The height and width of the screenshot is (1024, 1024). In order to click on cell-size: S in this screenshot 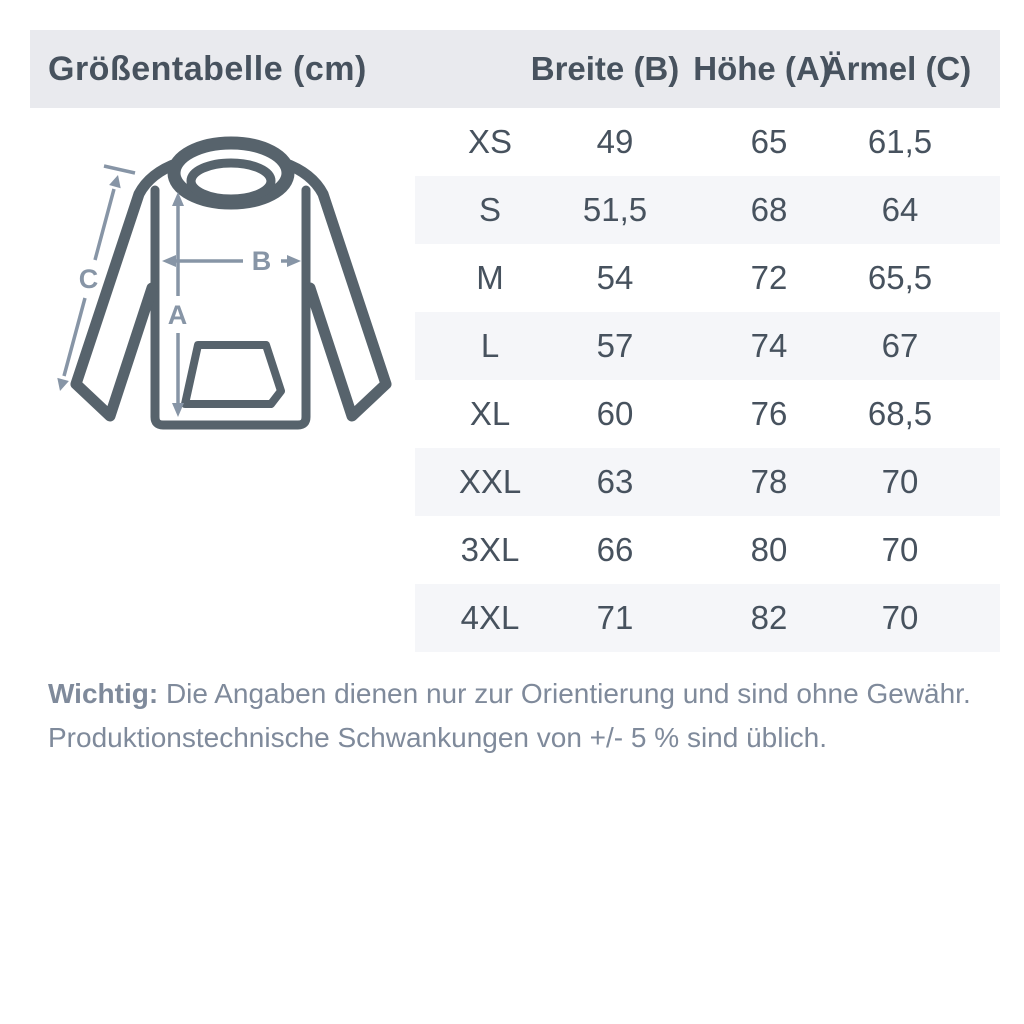, I will do `click(489, 209)`.